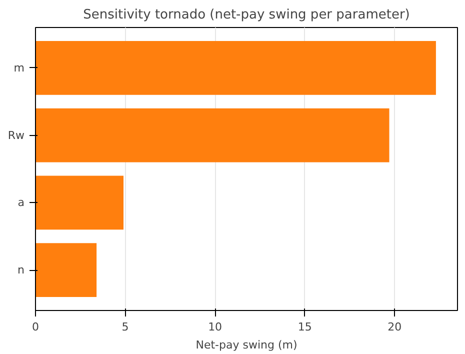 This screenshot has width=465, height=354. What do you see at coordinates (21, 203) in the screenshot?
I see `y-tick-label: a` at bounding box center [21, 203].